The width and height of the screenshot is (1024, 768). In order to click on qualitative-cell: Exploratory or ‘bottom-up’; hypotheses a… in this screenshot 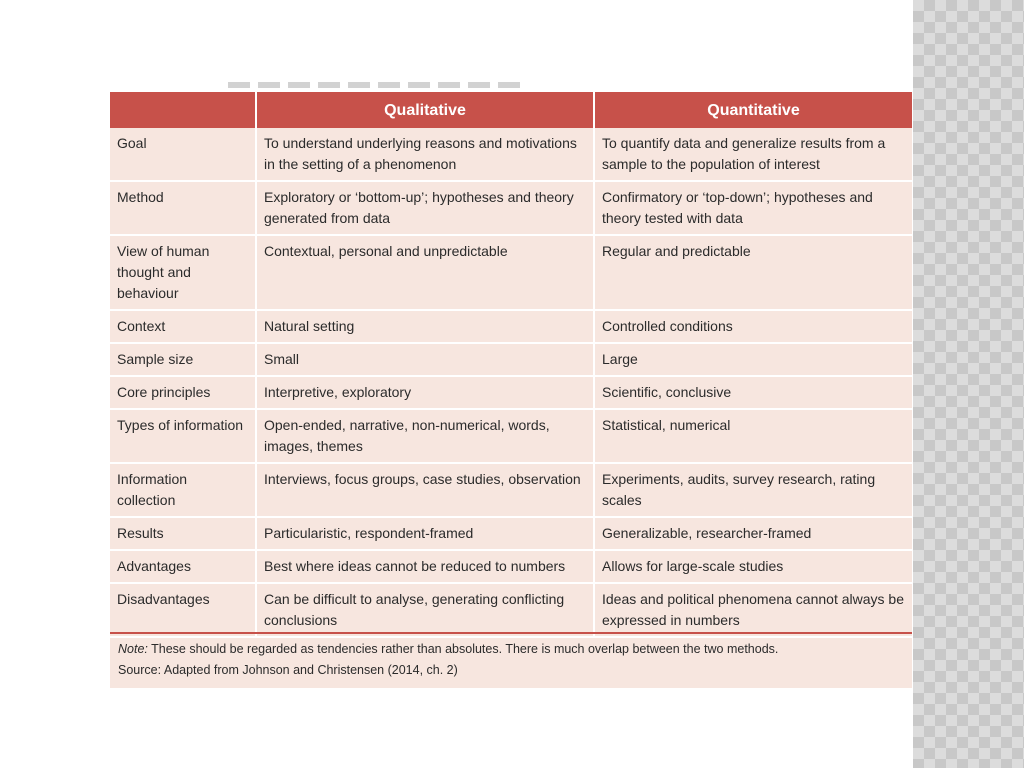, I will do `click(425, 208)`.